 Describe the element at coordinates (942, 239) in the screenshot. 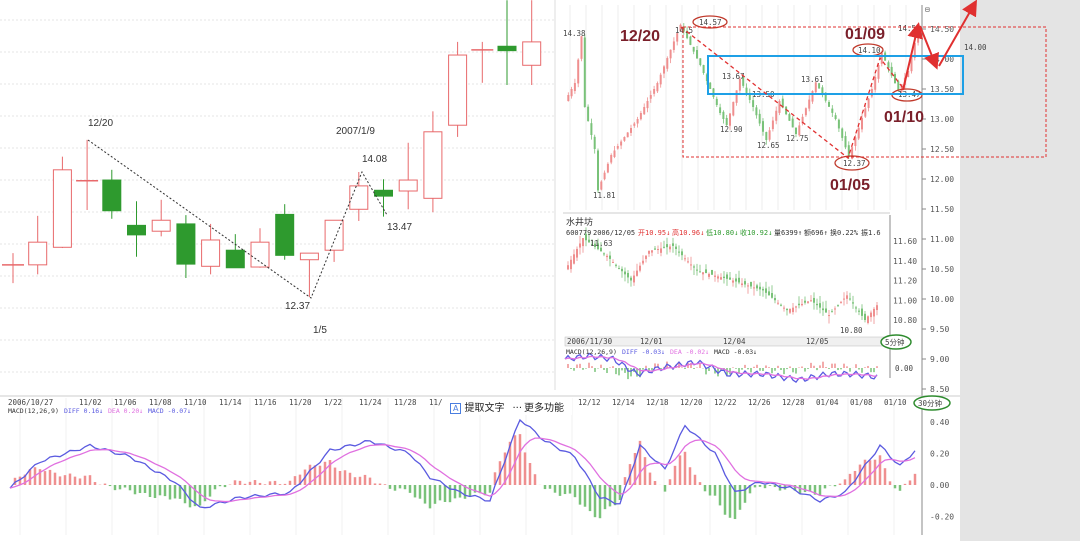

I see `y-tick: 11.00` at that location.